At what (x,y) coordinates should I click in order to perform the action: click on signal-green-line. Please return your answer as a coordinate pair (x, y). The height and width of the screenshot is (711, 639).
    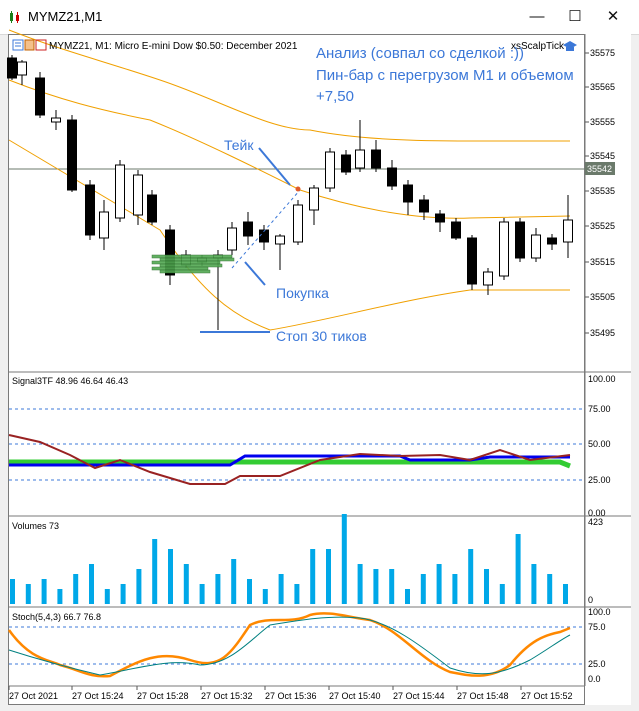
    Looking at the image, I should click on (290, 464).